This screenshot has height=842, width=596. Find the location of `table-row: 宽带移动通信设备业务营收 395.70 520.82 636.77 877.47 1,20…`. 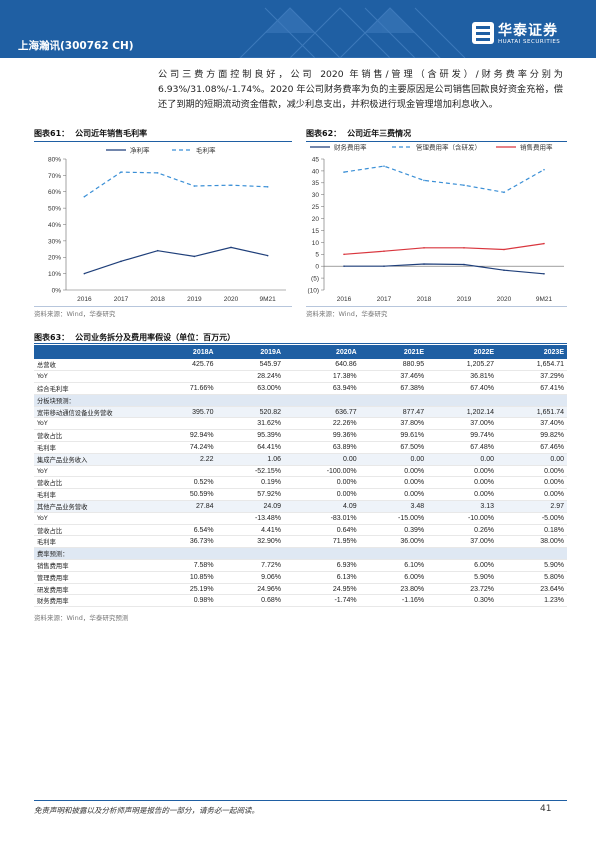

table-row: 宽带移动通信设备业务营收 395.70 520.82 636.77 877.47 1,20… is located at coordinates (300, 412).